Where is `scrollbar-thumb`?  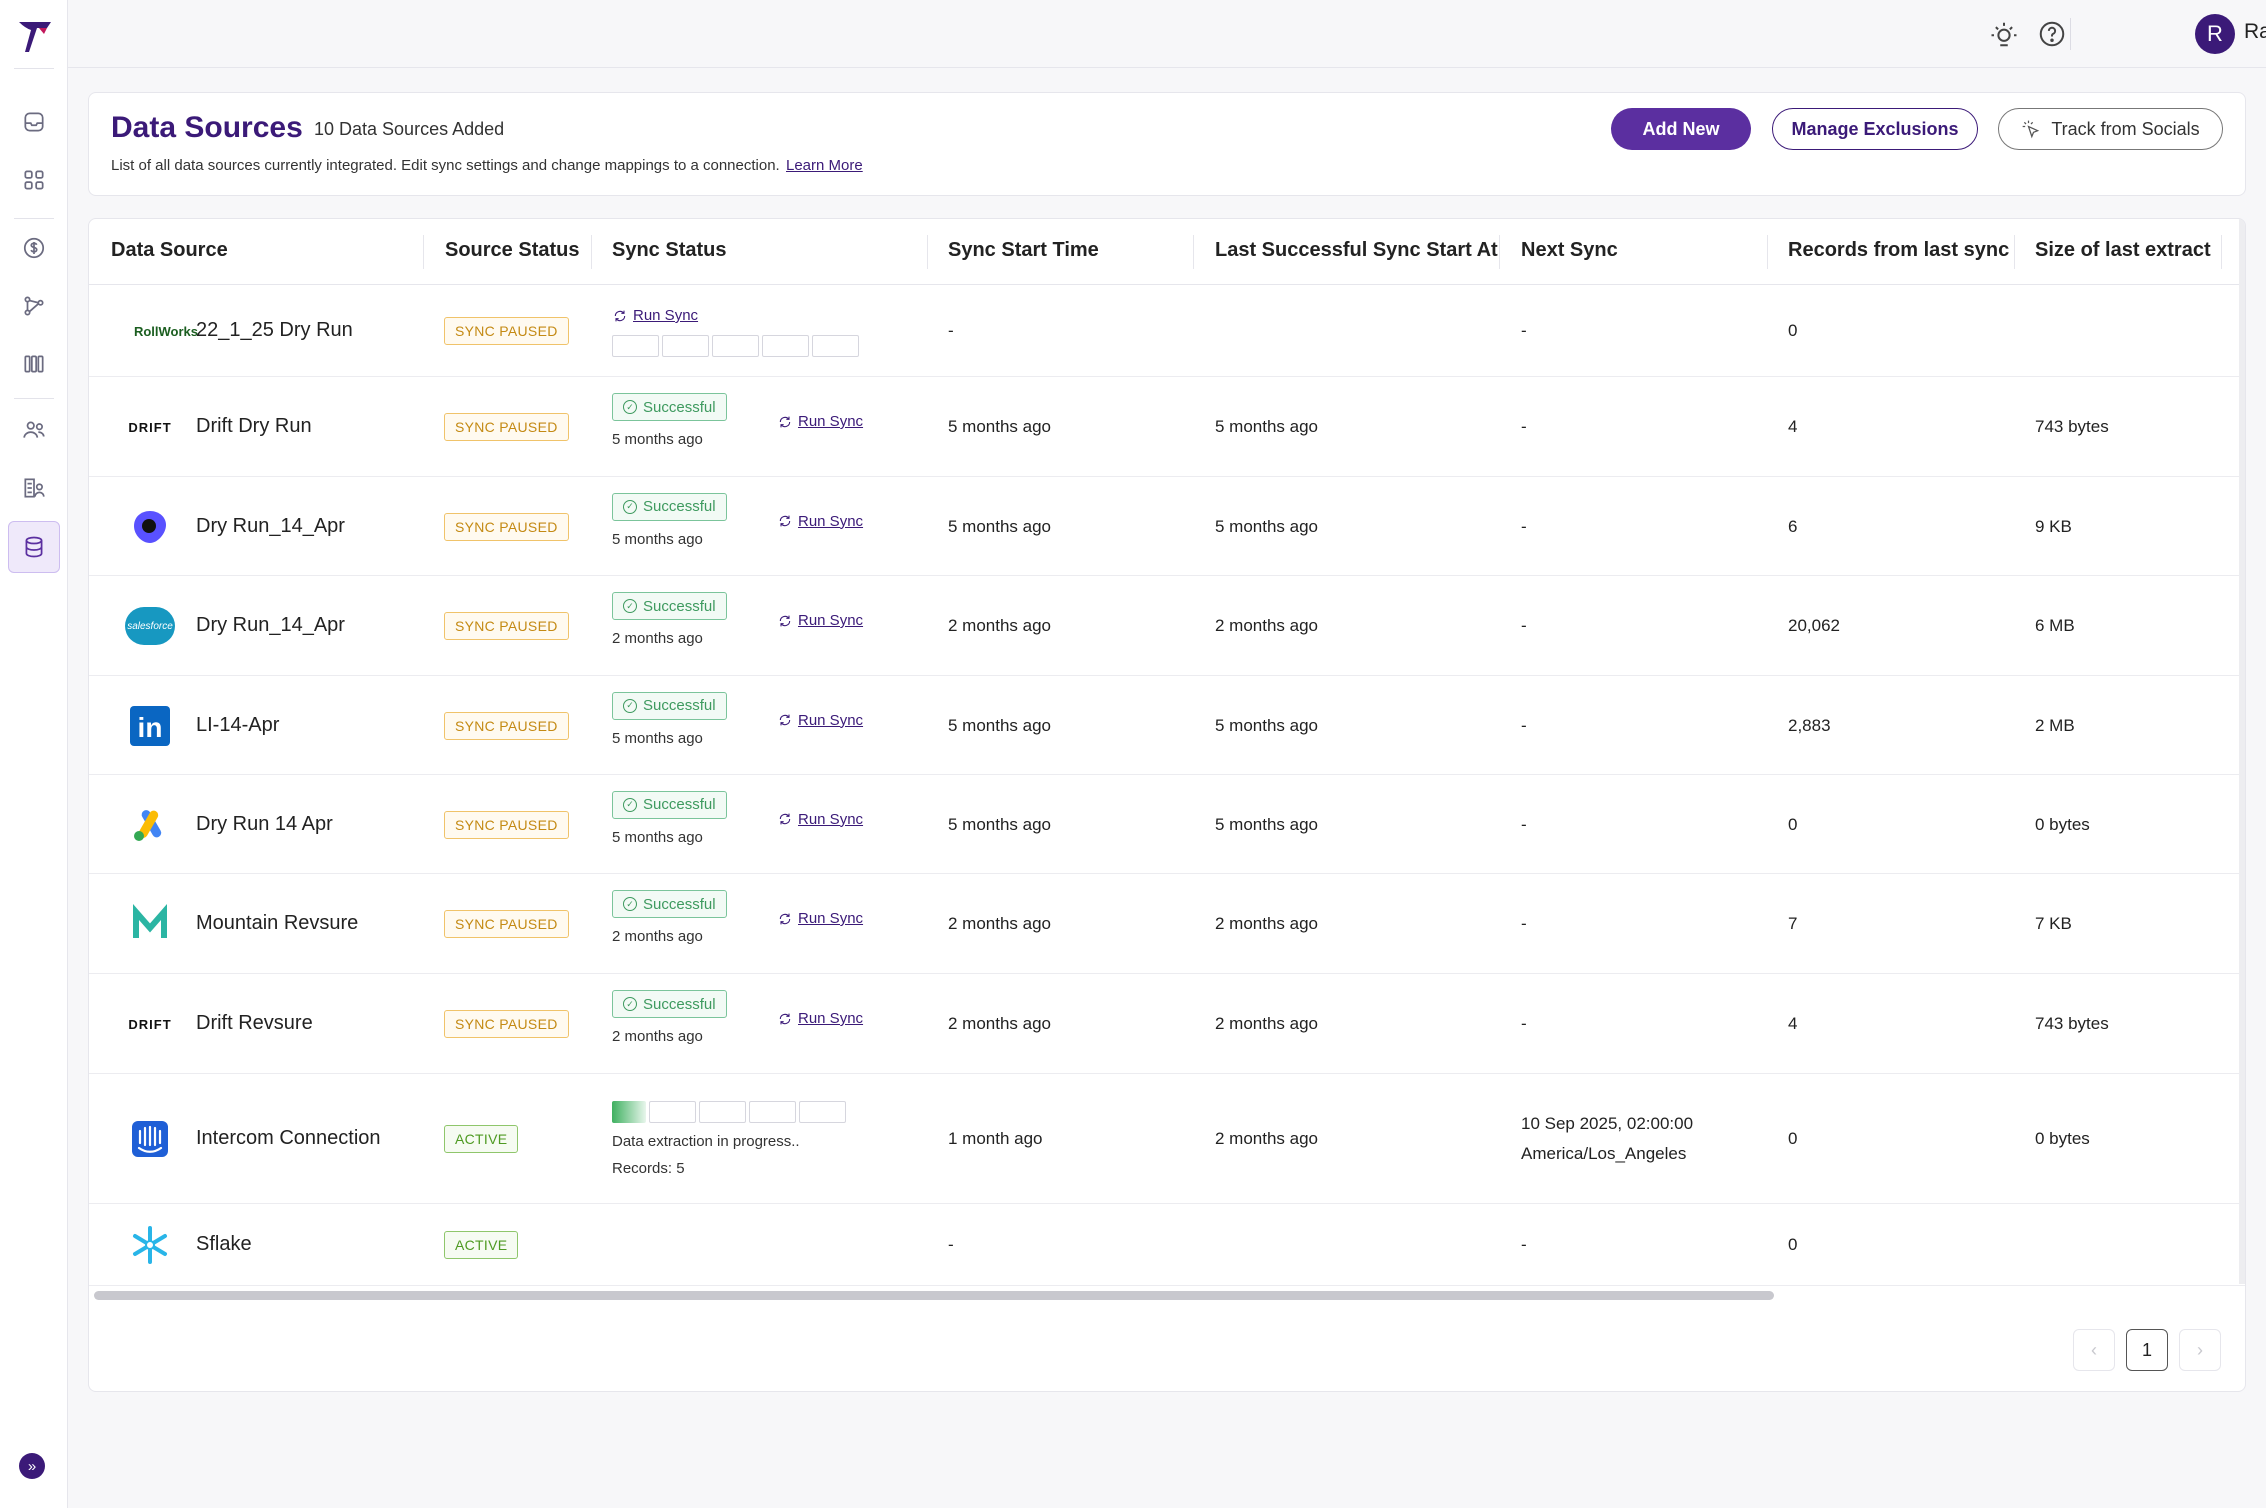 scrollbar-thumb is located at coordinates (934, 1295).